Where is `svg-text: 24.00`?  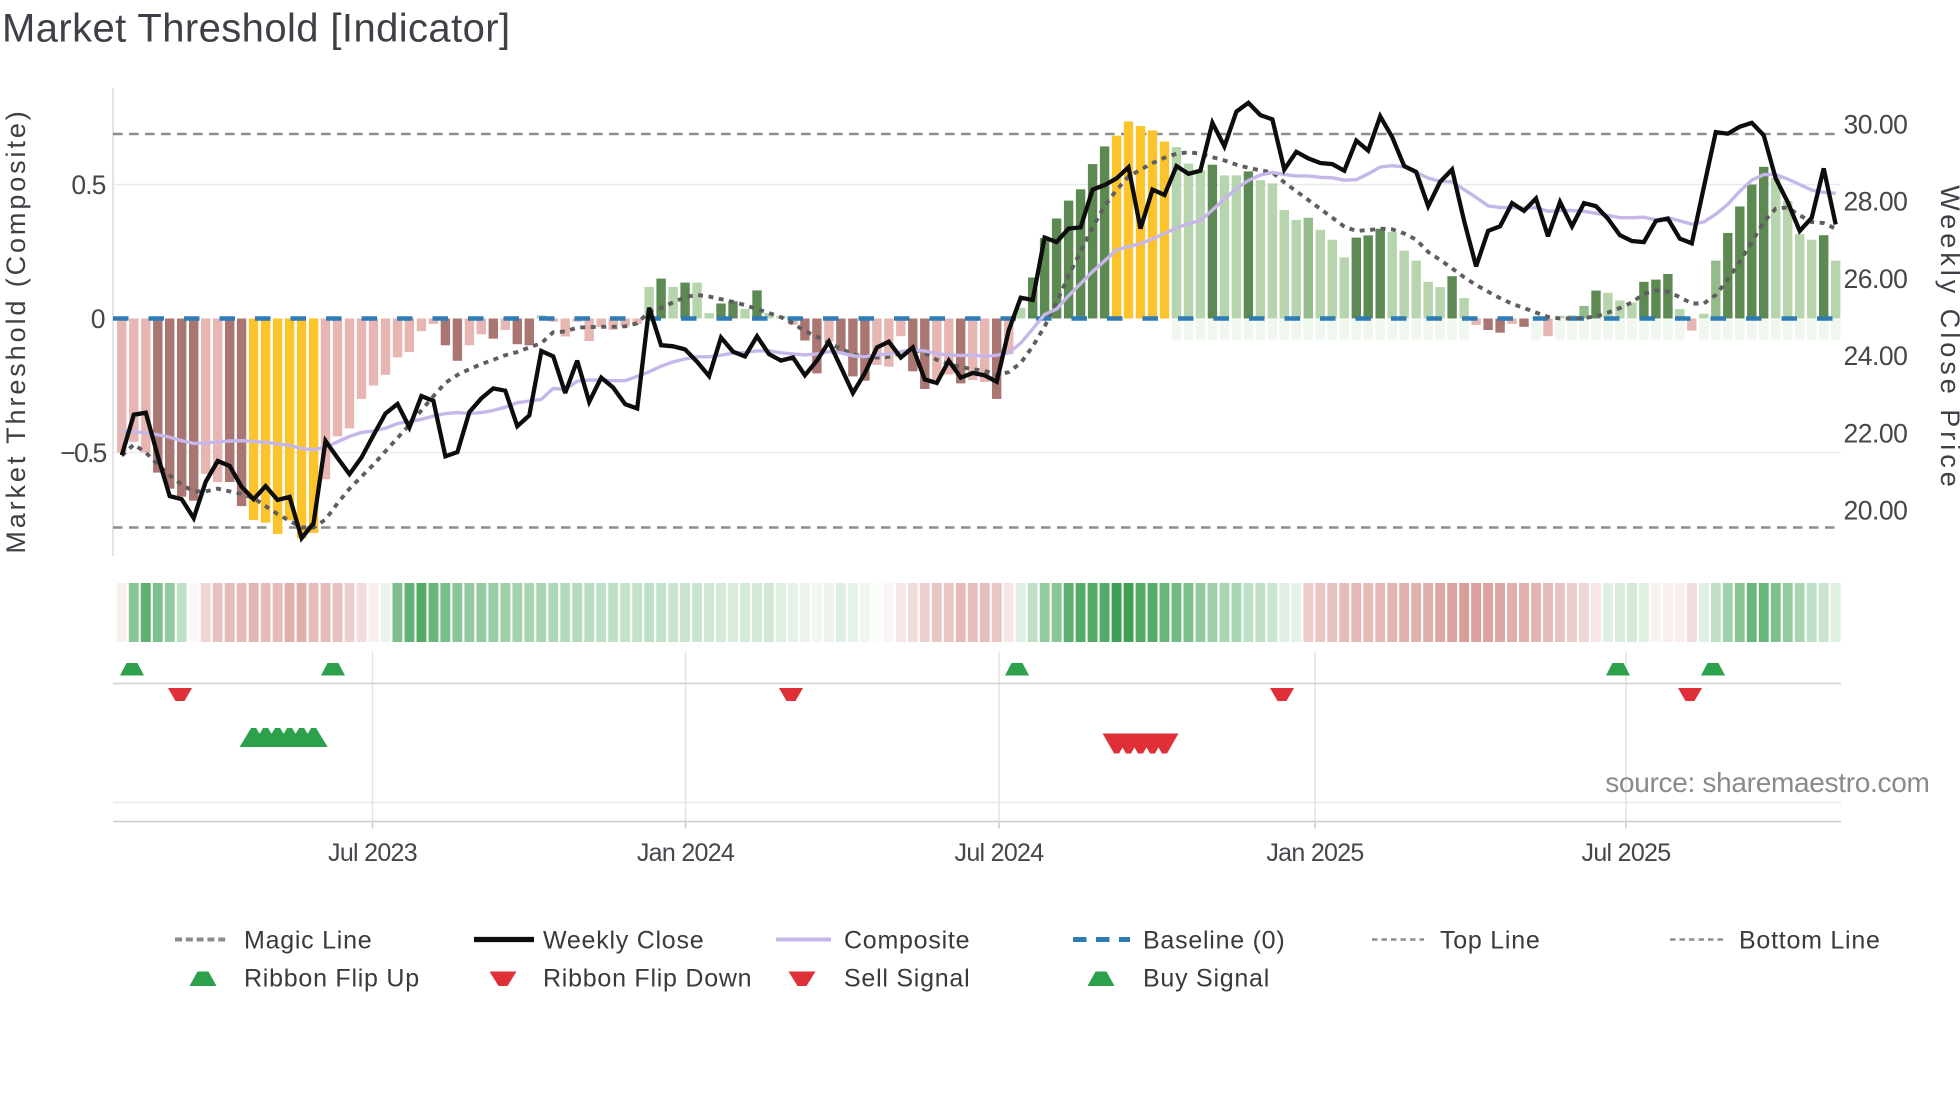
svg-text: 24.00 is located at coordinates (1876, 356).